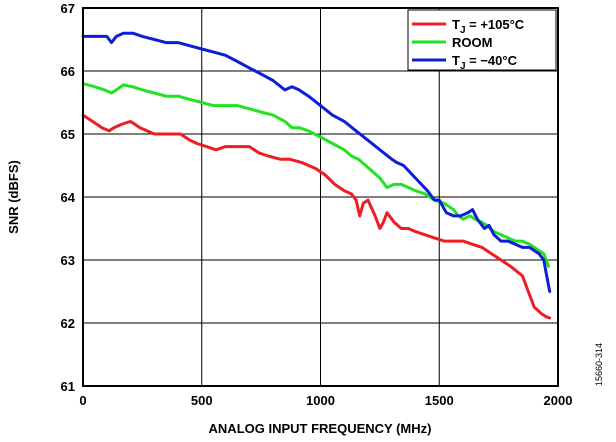 This screenshot has width=616, height=442. Describe the element at coordinates (68, 386) in the screenshot. I see `y-tick-label-61: 61` at that location.